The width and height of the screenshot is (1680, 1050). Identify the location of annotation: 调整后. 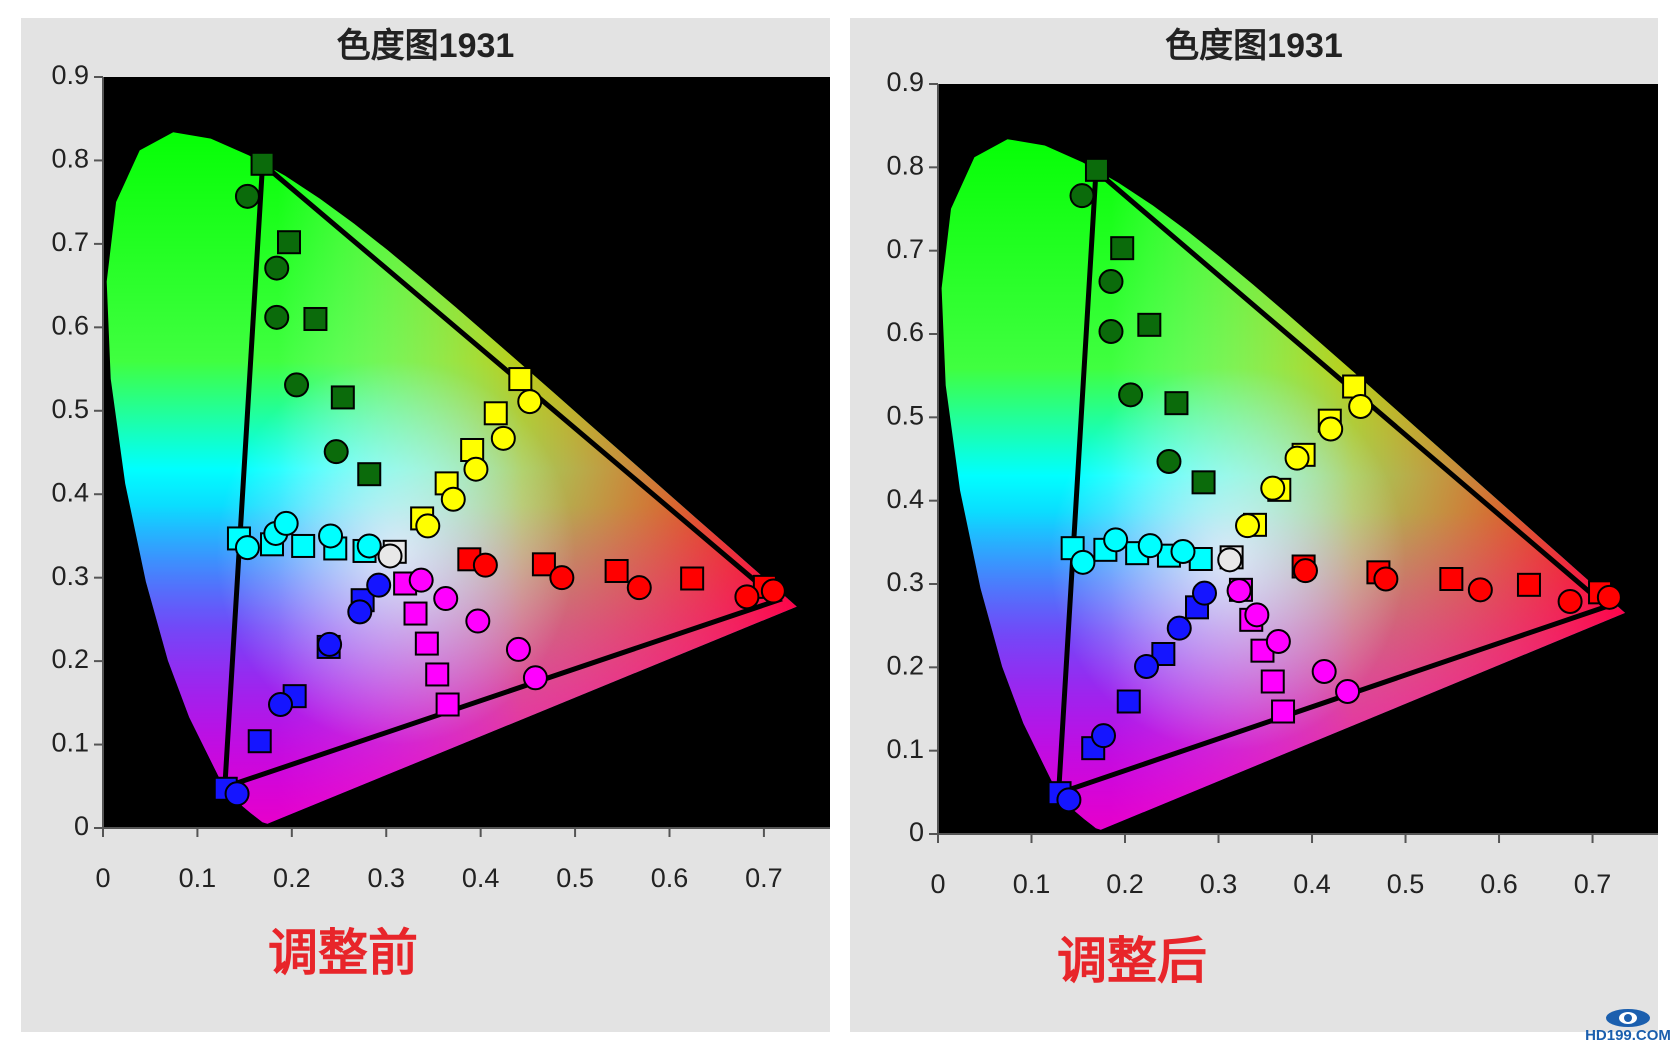
(1132, 961).